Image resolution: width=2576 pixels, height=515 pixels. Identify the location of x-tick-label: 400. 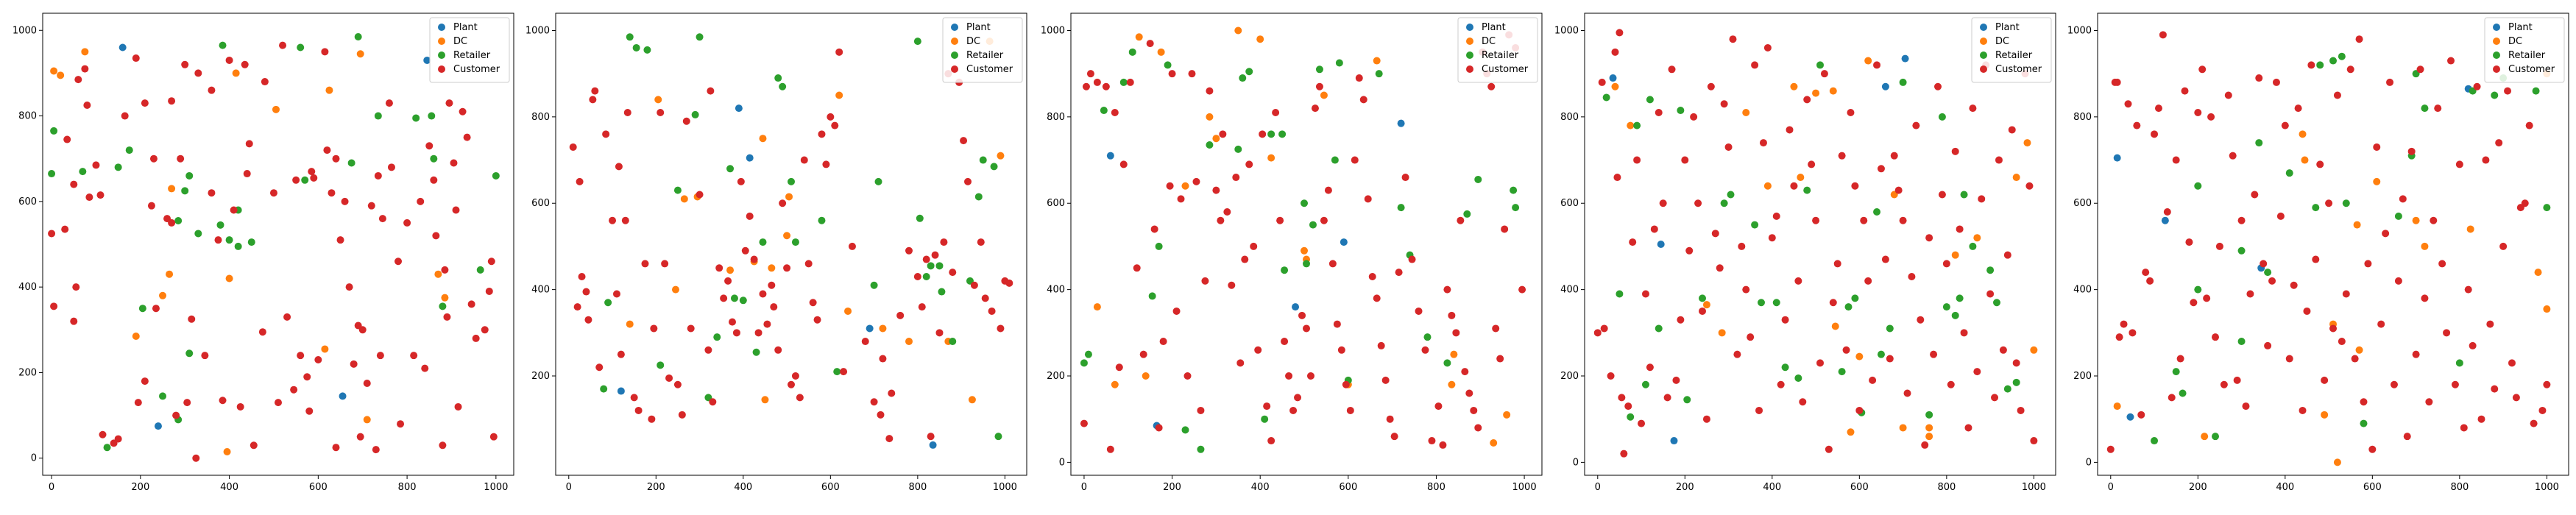
(1772, 488).